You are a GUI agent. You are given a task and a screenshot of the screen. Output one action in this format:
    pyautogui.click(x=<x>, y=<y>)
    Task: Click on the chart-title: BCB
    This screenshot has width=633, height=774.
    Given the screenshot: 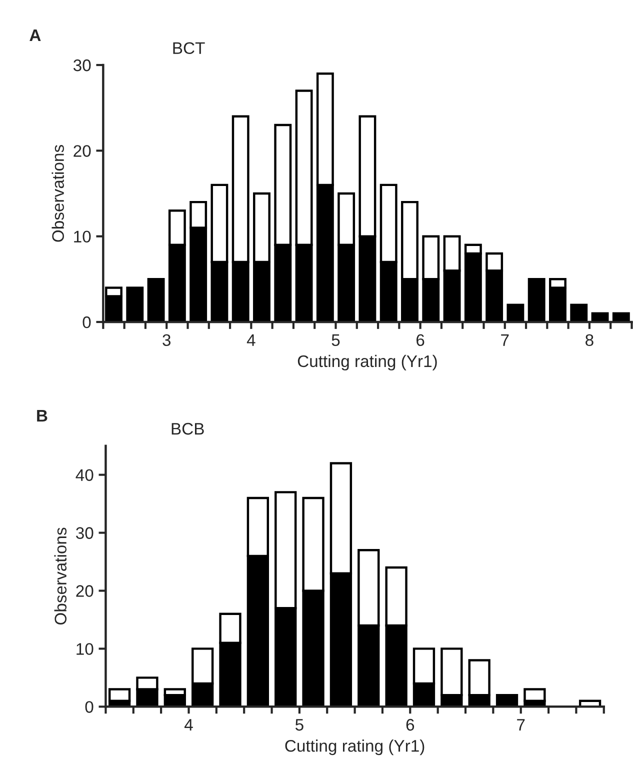 What is the action you would take?
    pyautogui.click(x=188, y=428)
    